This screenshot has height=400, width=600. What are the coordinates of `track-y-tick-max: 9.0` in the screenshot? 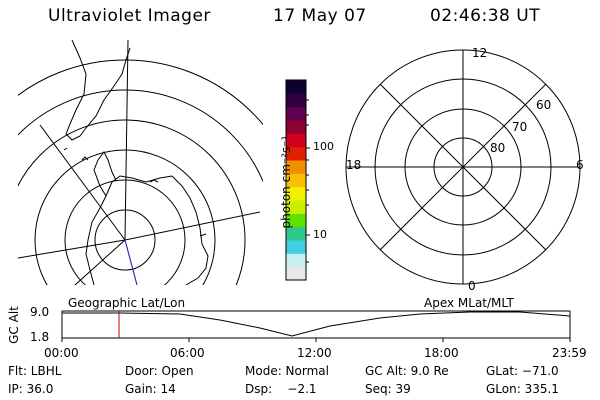 It's located at (40, 312).